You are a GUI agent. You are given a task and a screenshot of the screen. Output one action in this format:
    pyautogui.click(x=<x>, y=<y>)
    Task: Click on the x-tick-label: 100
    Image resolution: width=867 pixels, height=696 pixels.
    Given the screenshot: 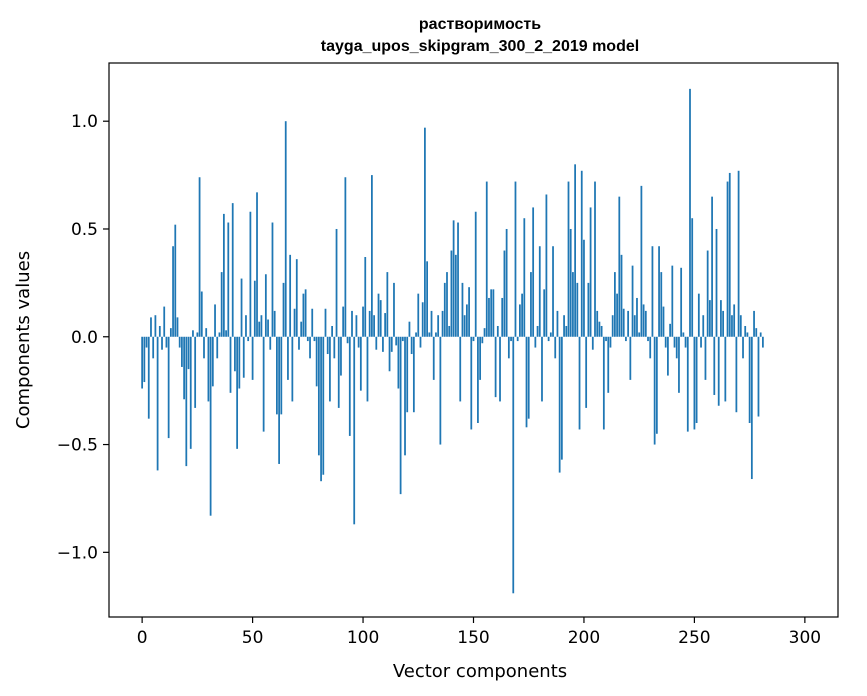 What is the action you would take?
    pyautogui.click(x=363, y=638)
    